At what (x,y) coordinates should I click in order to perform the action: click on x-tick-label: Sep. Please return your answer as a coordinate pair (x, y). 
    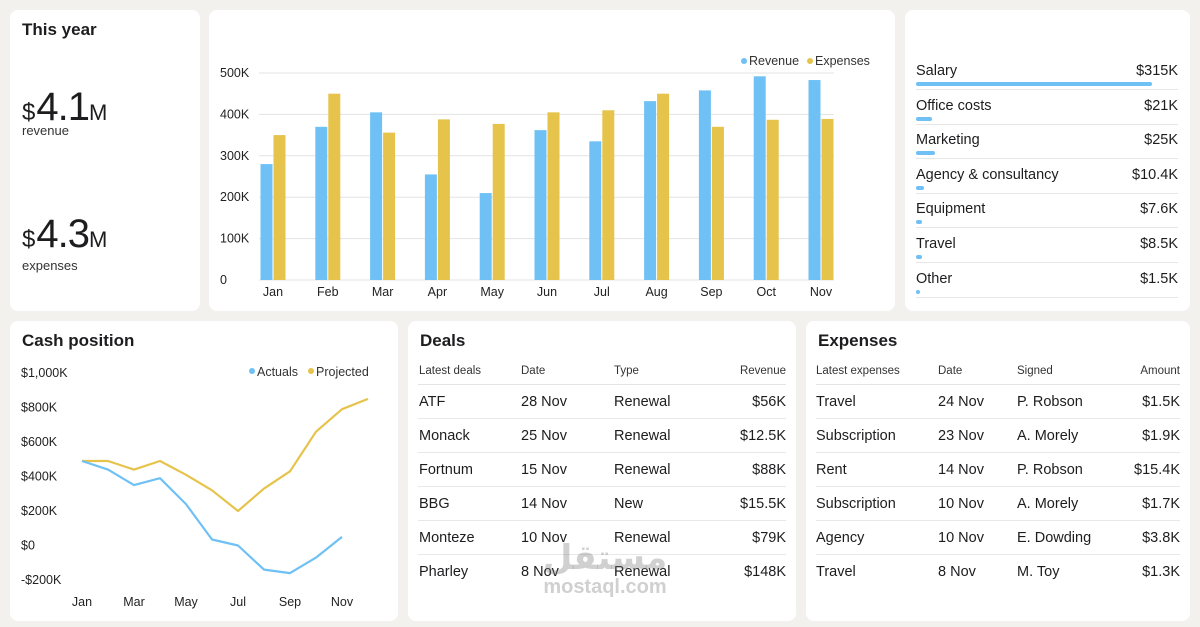
    Looking at the image, I should click on (290, 602).